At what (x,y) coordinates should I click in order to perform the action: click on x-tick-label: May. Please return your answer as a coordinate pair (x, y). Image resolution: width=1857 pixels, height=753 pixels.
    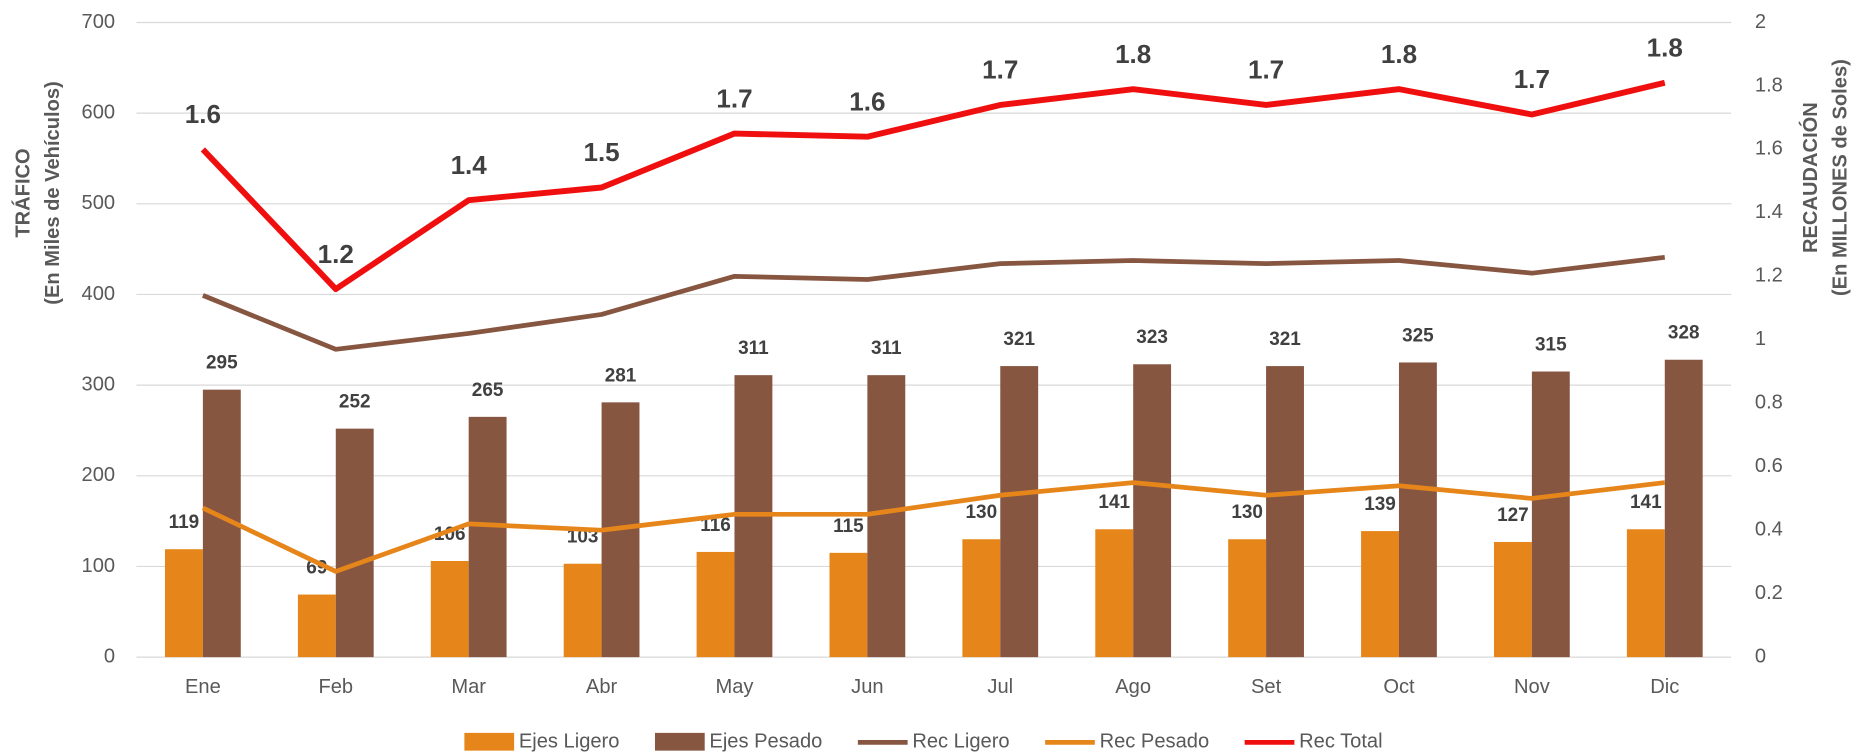
    Looking at the image, I should click on (734, 687).